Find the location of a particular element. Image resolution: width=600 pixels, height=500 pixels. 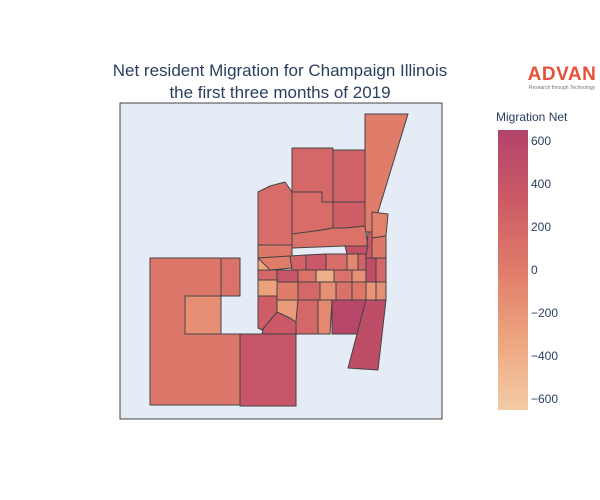

colorbar-tick-label: −600 is located at coordinates (544, 399).